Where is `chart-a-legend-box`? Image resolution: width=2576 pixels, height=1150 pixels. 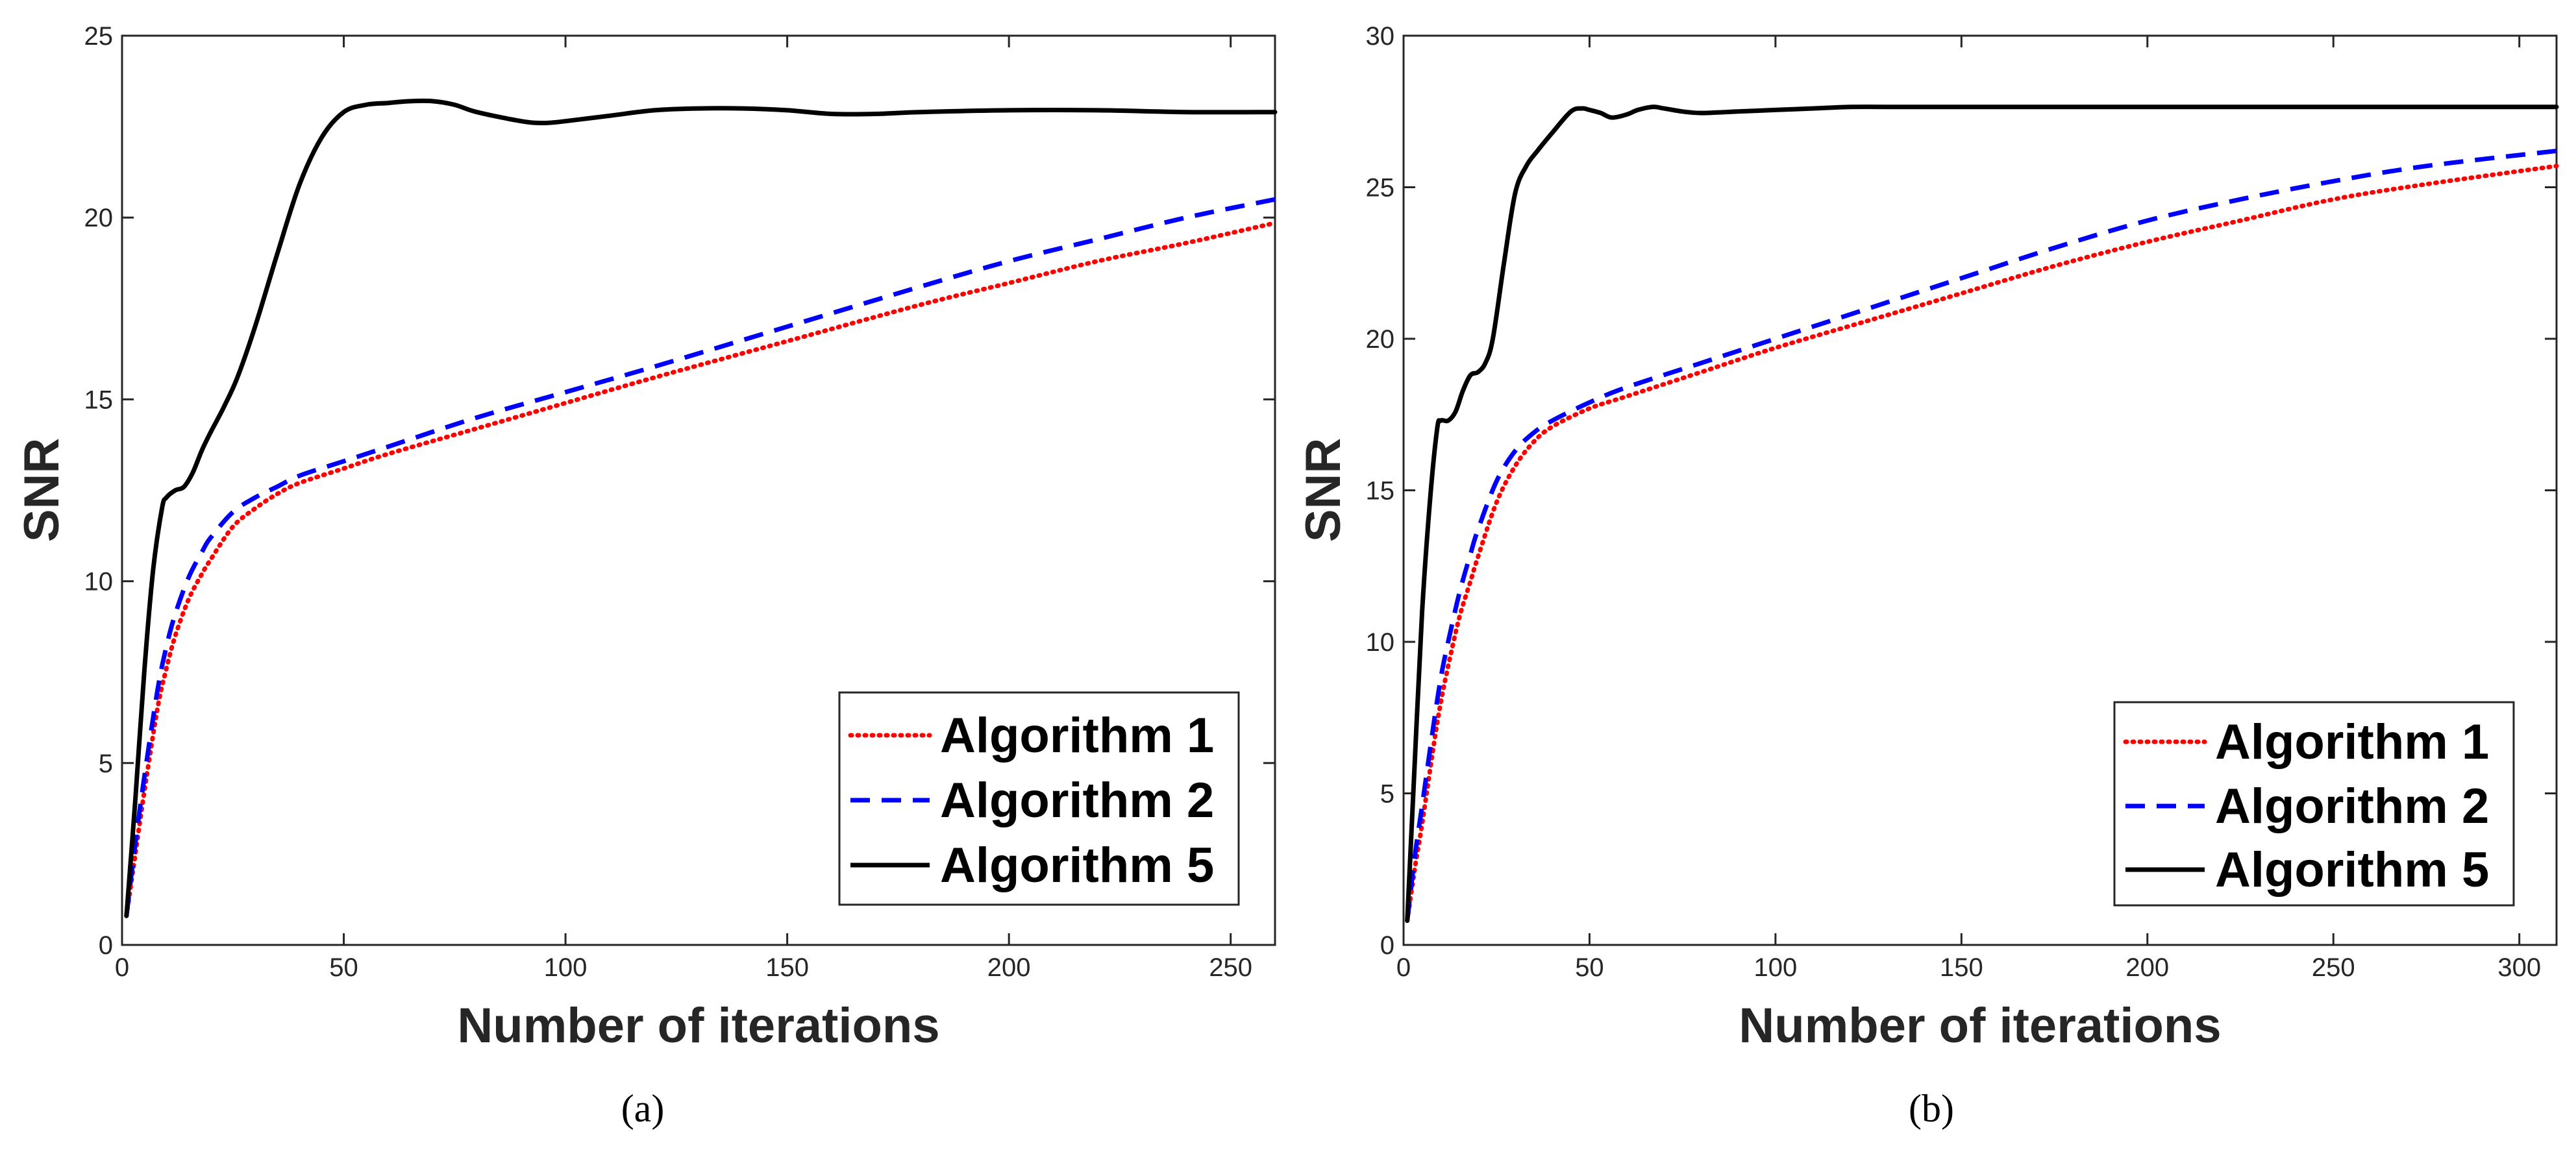 chart-a-legend-box is located at coordinates (1039, 798).